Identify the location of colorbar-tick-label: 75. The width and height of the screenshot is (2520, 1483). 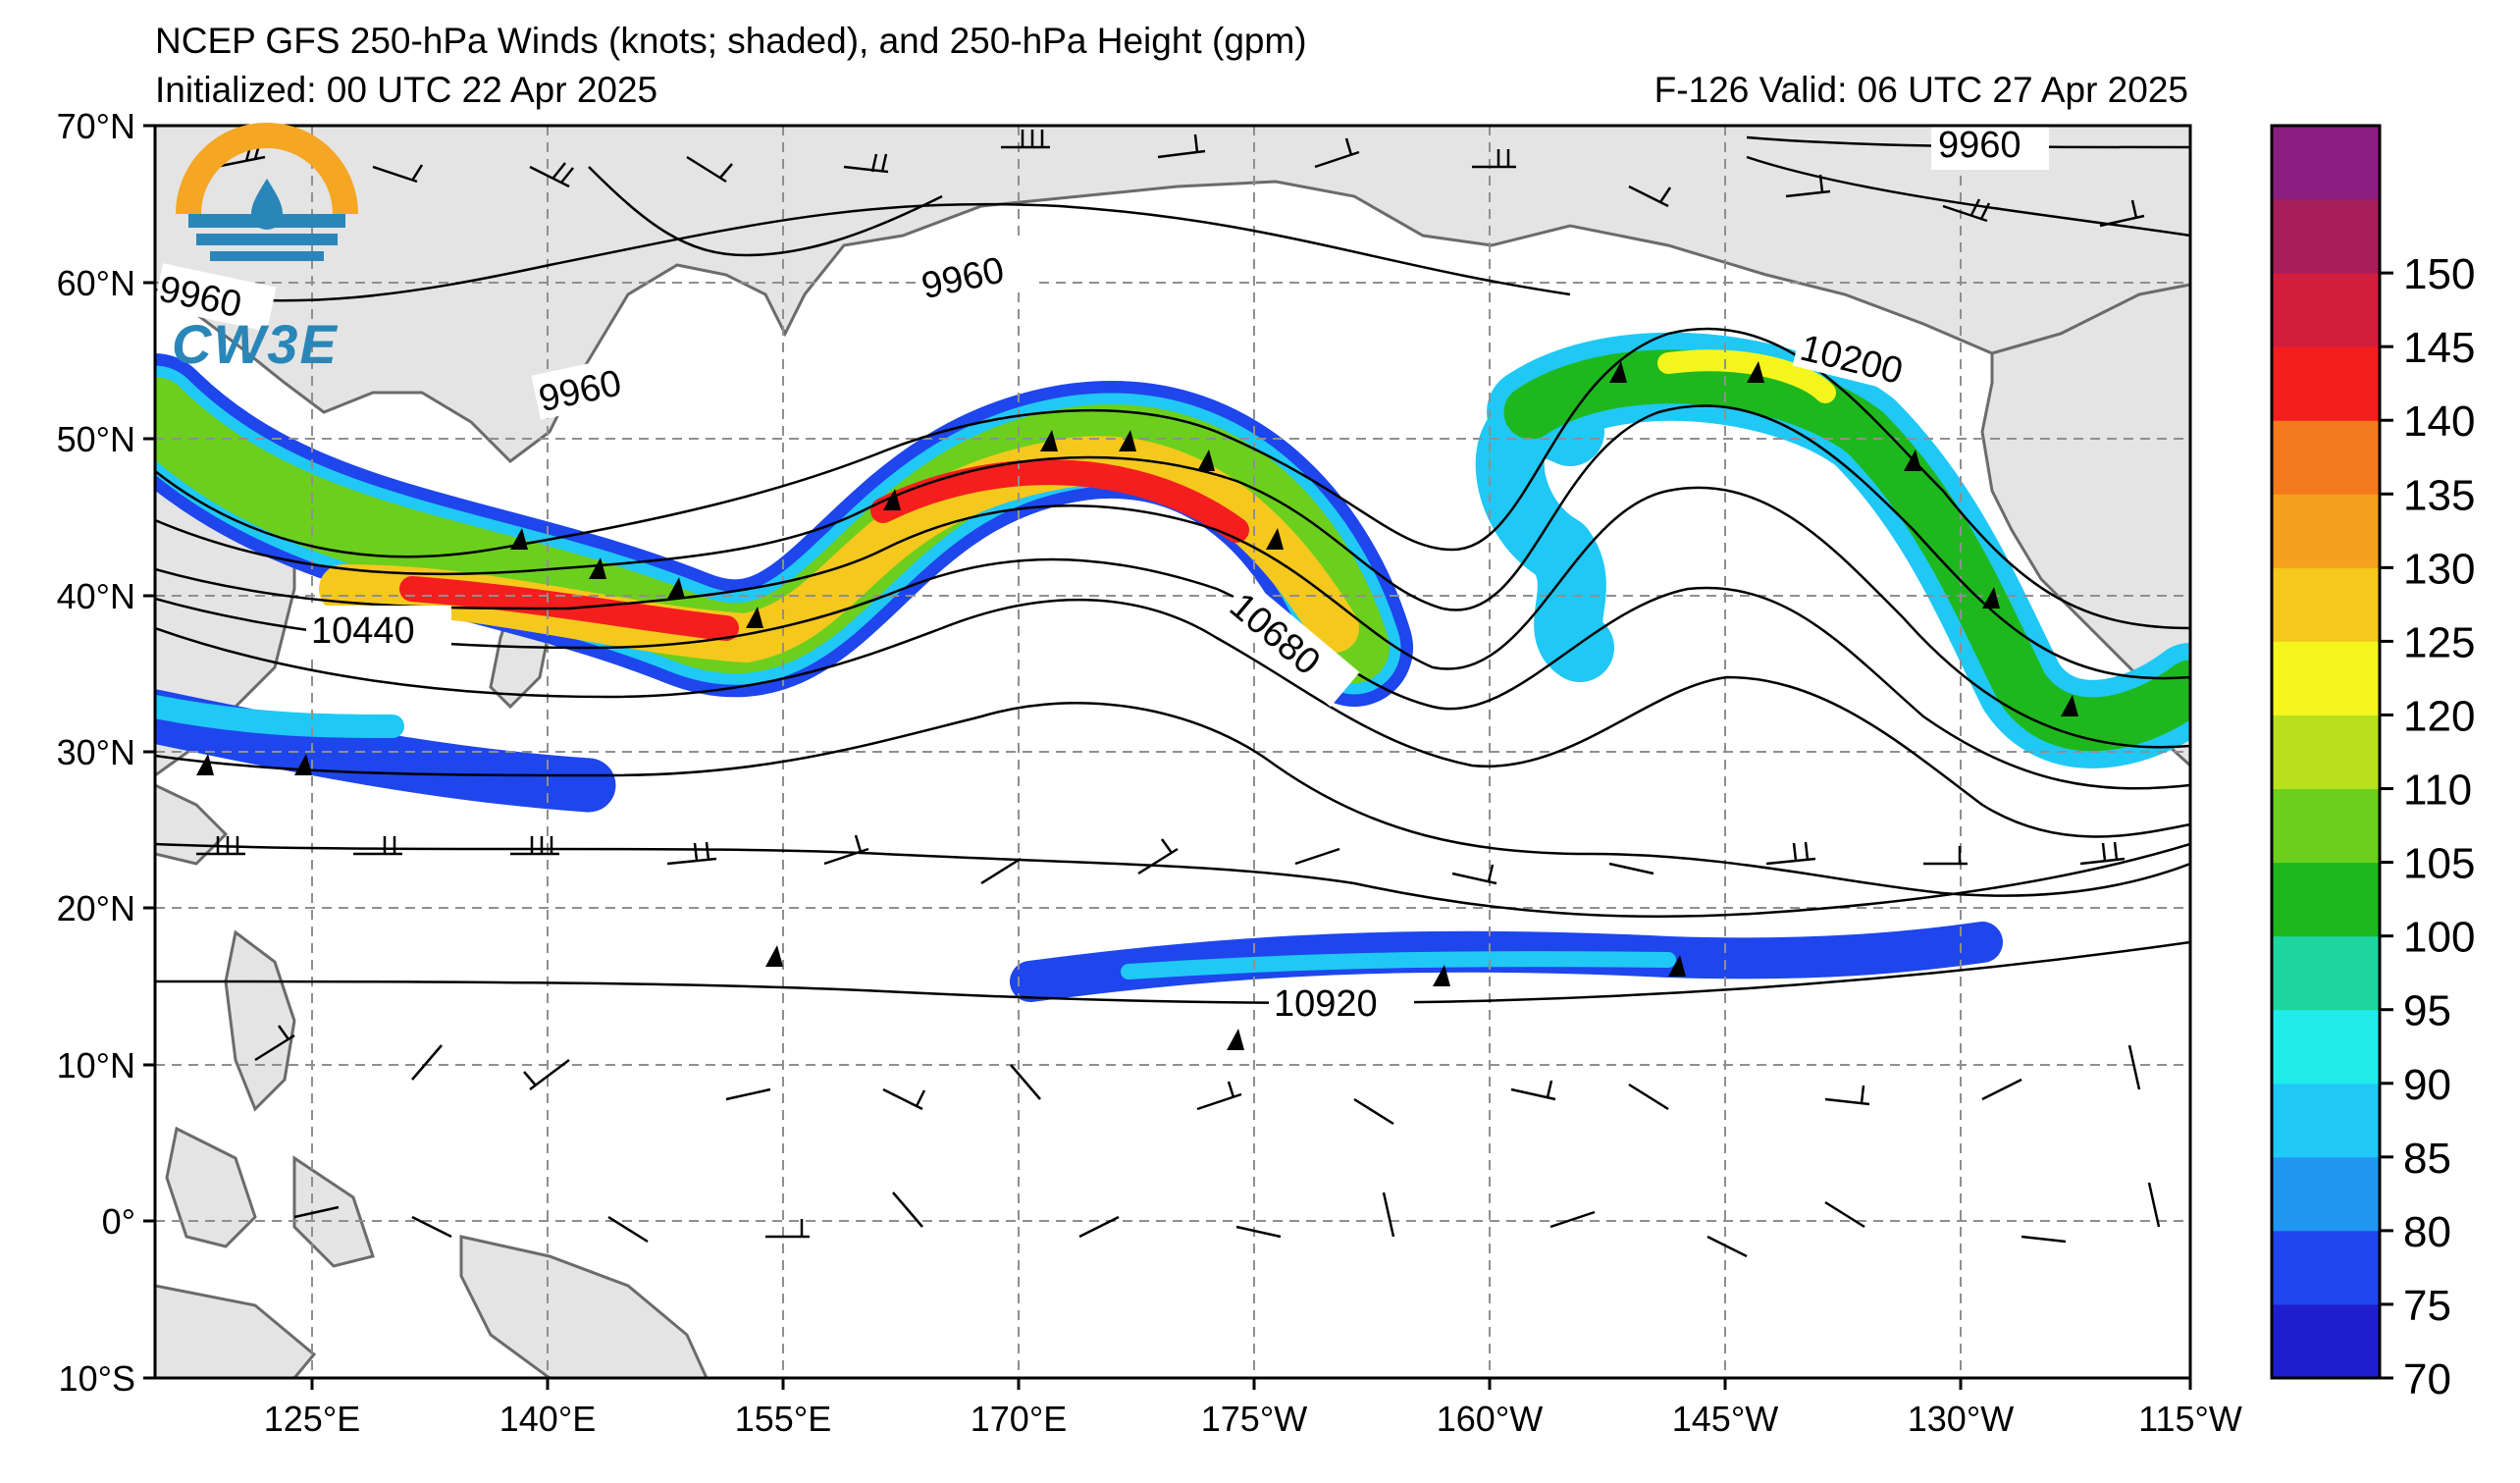
(2427, 1306).